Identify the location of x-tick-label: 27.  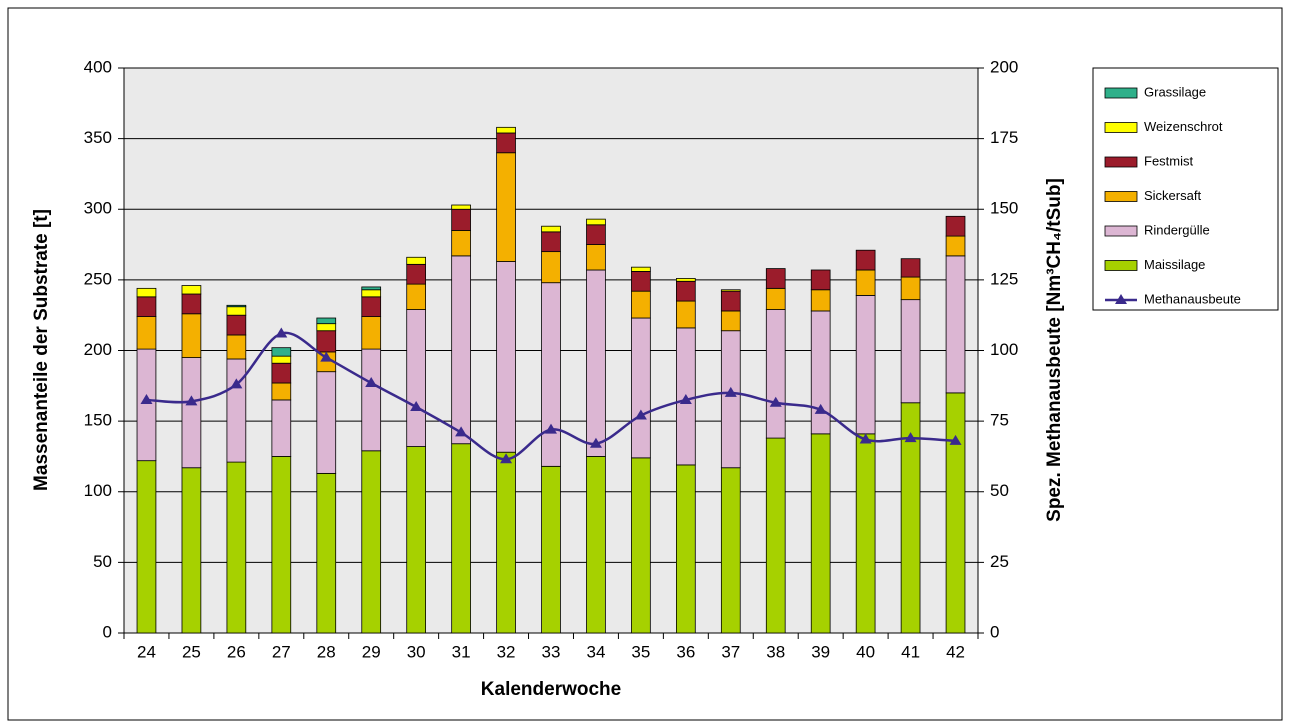
(281, 651).